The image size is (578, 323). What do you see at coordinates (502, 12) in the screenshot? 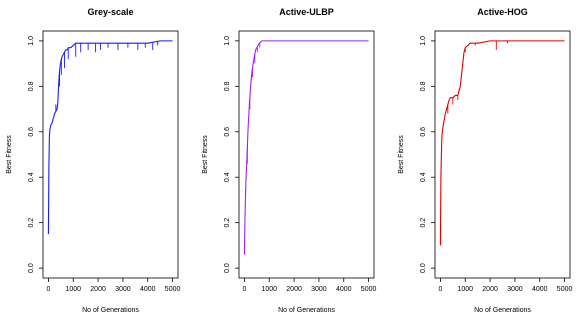
I see `chart-title: Active-HOG` at bounding box center [502, 12].